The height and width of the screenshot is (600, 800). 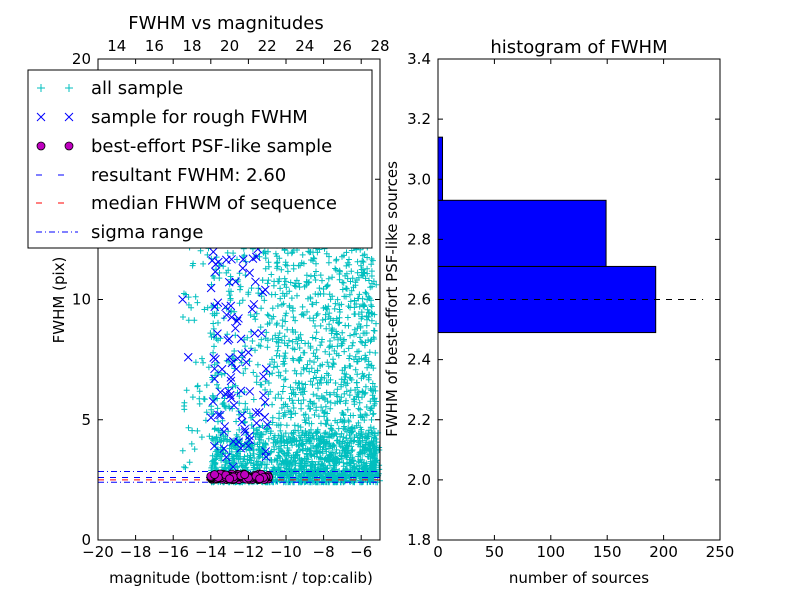 What do you see at coordinates (41, 88) in the screenshot?
I see `legend-marker-all-sample` at bounding box center [41, 88].